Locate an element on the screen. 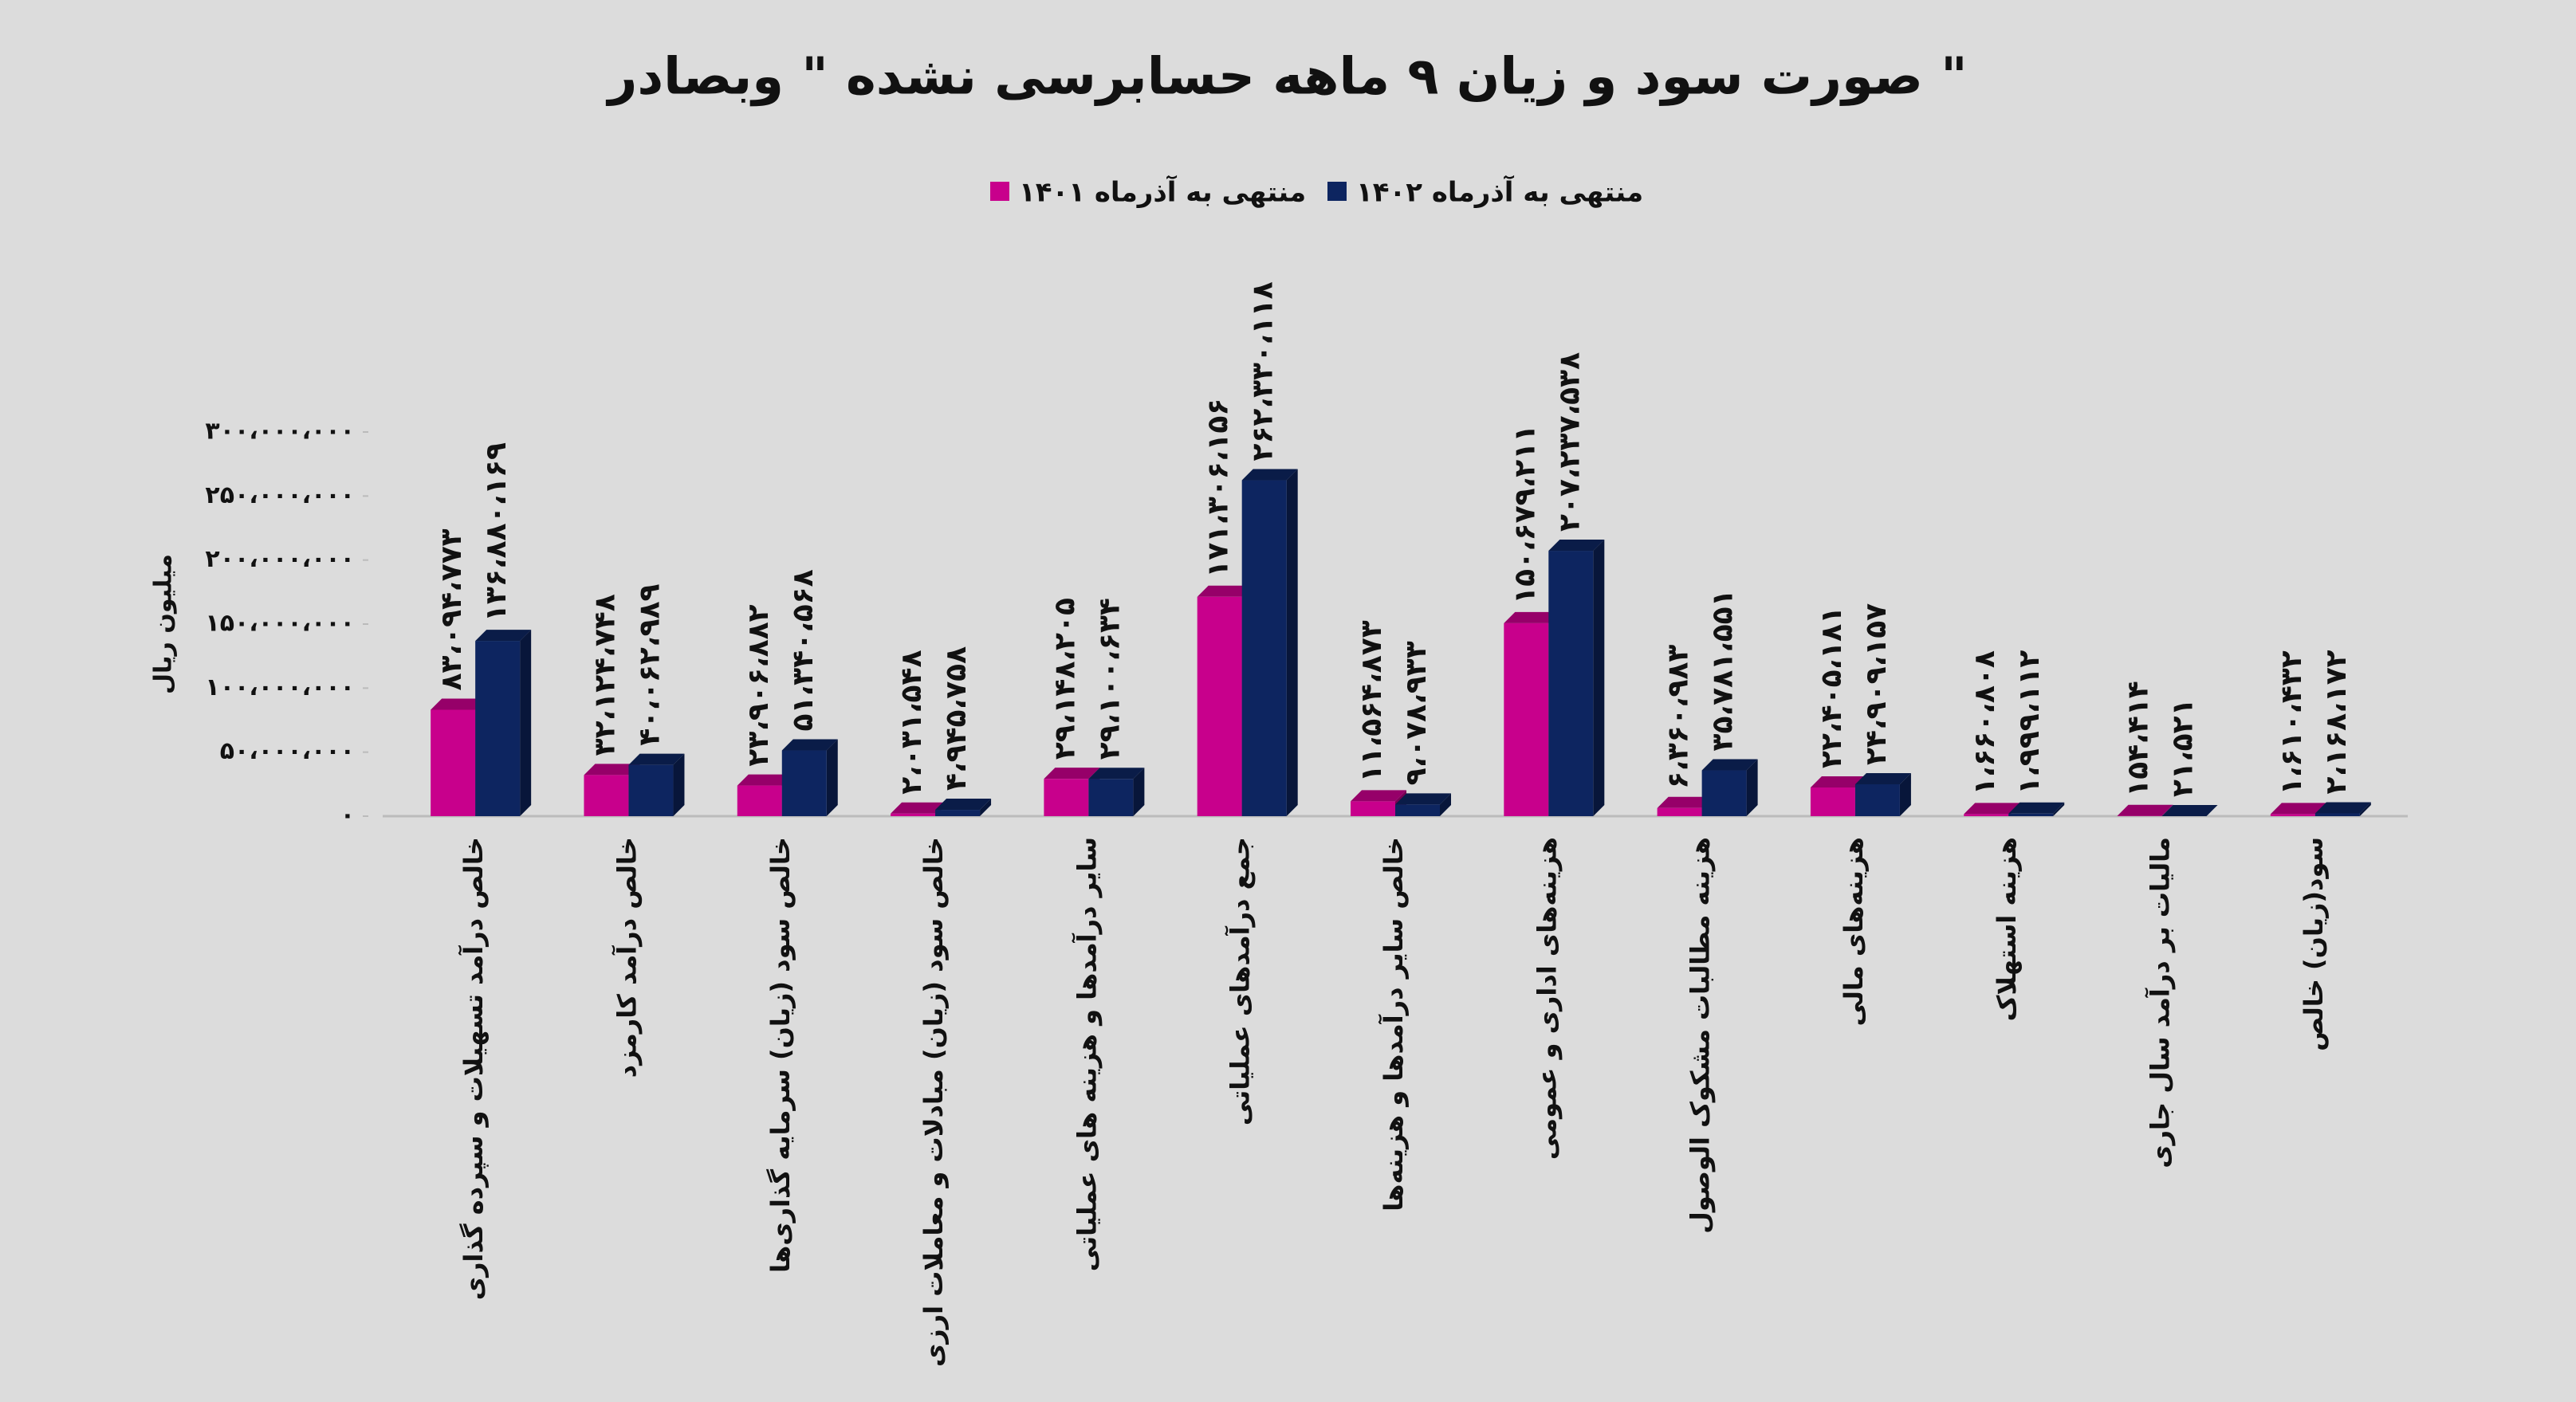 The width and height of the screenshot is (2576, 1402). value-label: ۱،۶۱۰،۴۳۲ is located at coordinates (2291, 722).